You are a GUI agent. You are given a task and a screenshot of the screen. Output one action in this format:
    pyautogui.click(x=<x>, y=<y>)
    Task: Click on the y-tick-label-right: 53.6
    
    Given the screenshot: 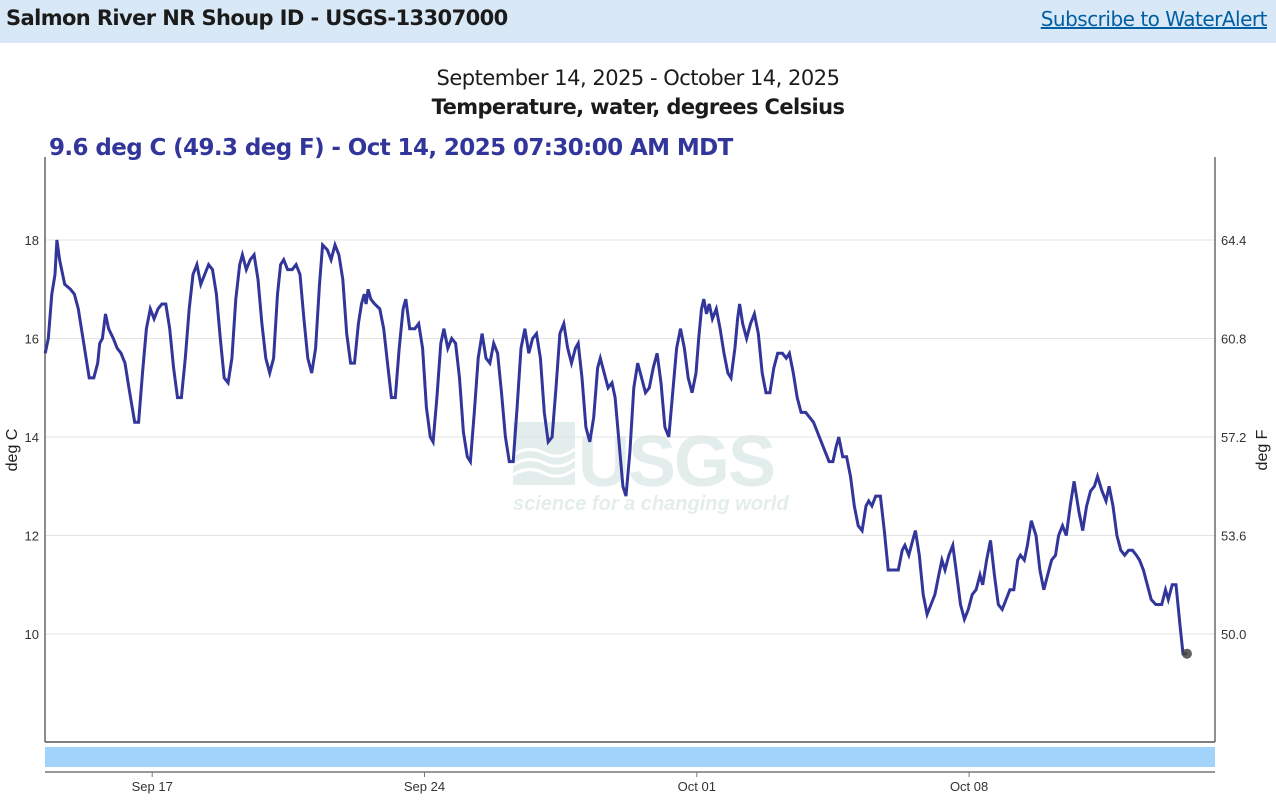 What is the action you would take?
    pyautogui.click(x=1233, y=536)
    